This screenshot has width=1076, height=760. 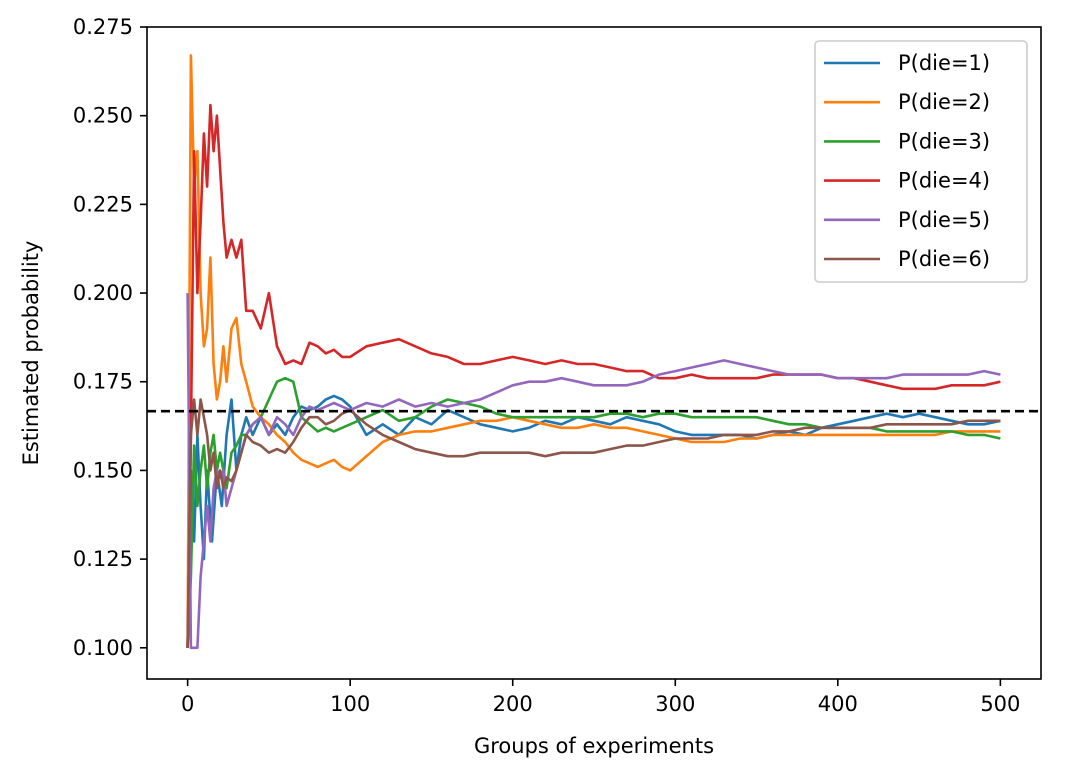 I want to click on legend-label: P(die=4), so click(x=944, y=181).